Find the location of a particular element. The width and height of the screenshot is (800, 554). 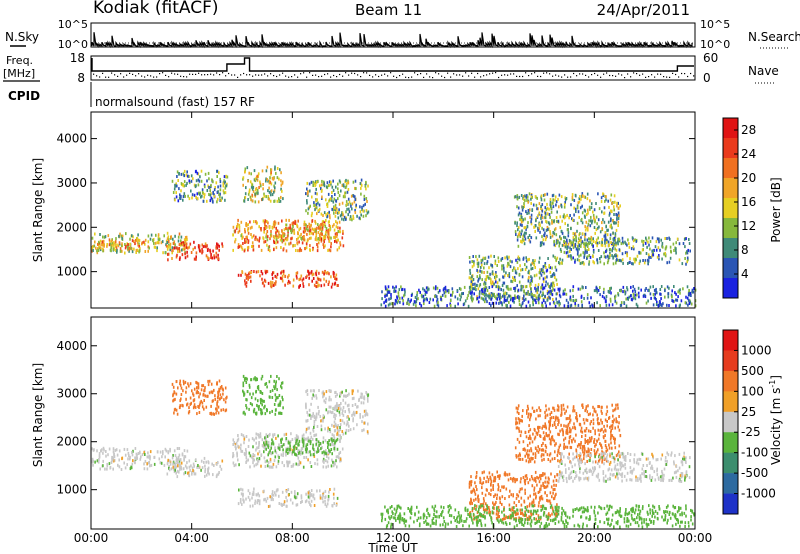

date-title: 24/Apr/2011 is located at coordinates (643, 10).